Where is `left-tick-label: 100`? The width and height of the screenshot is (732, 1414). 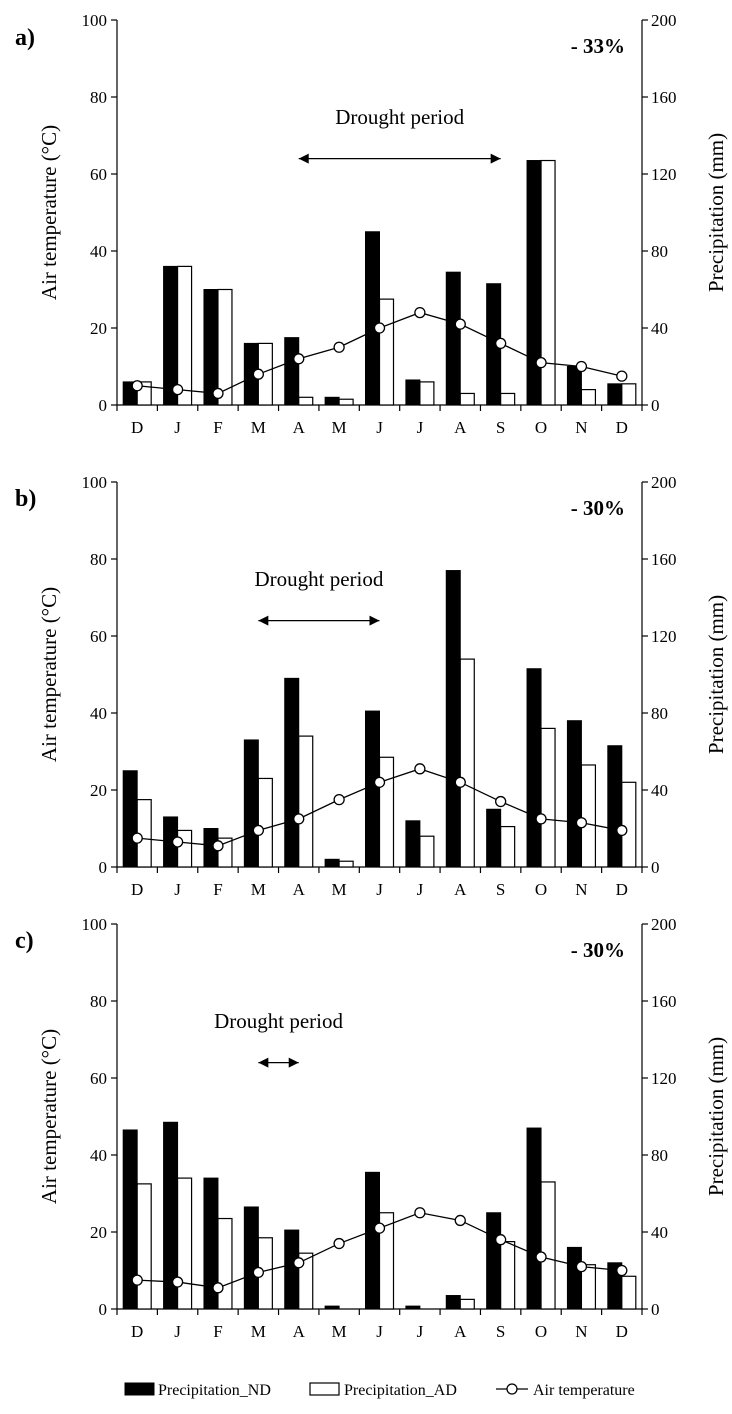
left-tick-label: 100 is located at coordinates (95, 482).